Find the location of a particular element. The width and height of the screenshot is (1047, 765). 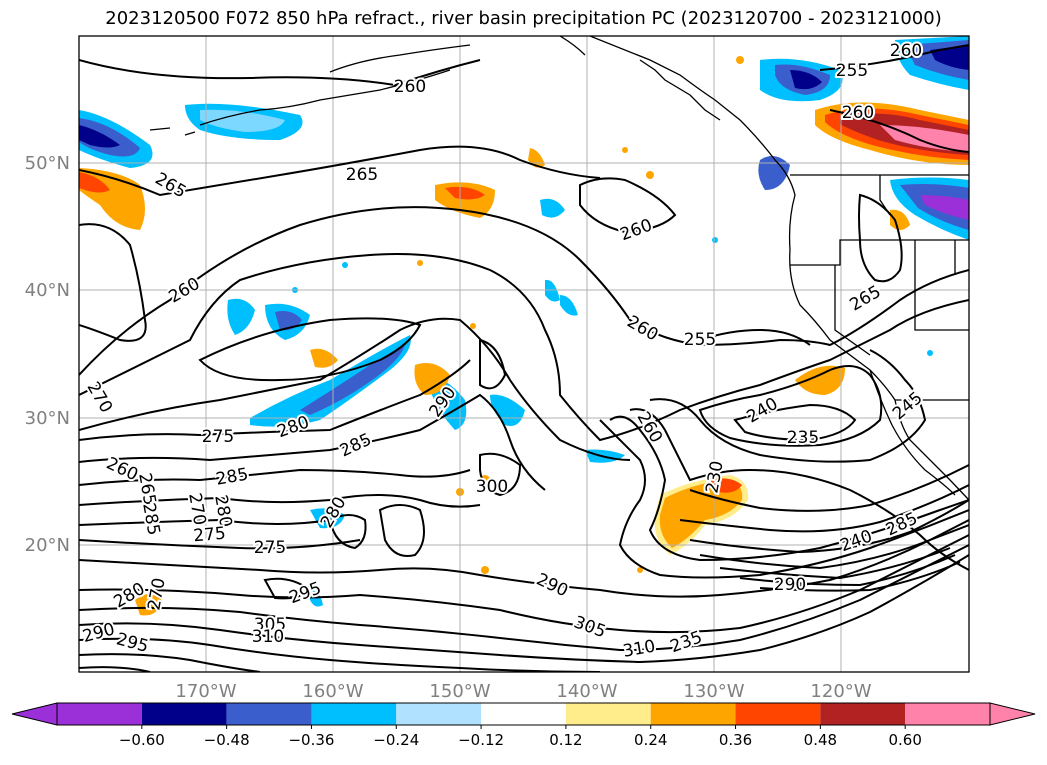

colorbar-tick-label: −0.24 is located at coordinates (396, 740).